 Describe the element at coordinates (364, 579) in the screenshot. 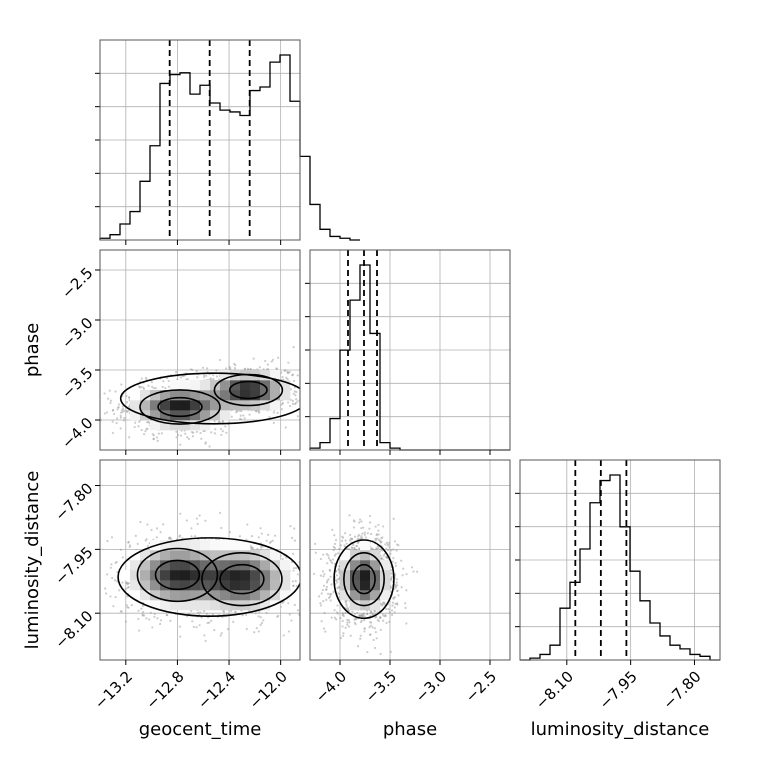

I see `contour-line` at that location.